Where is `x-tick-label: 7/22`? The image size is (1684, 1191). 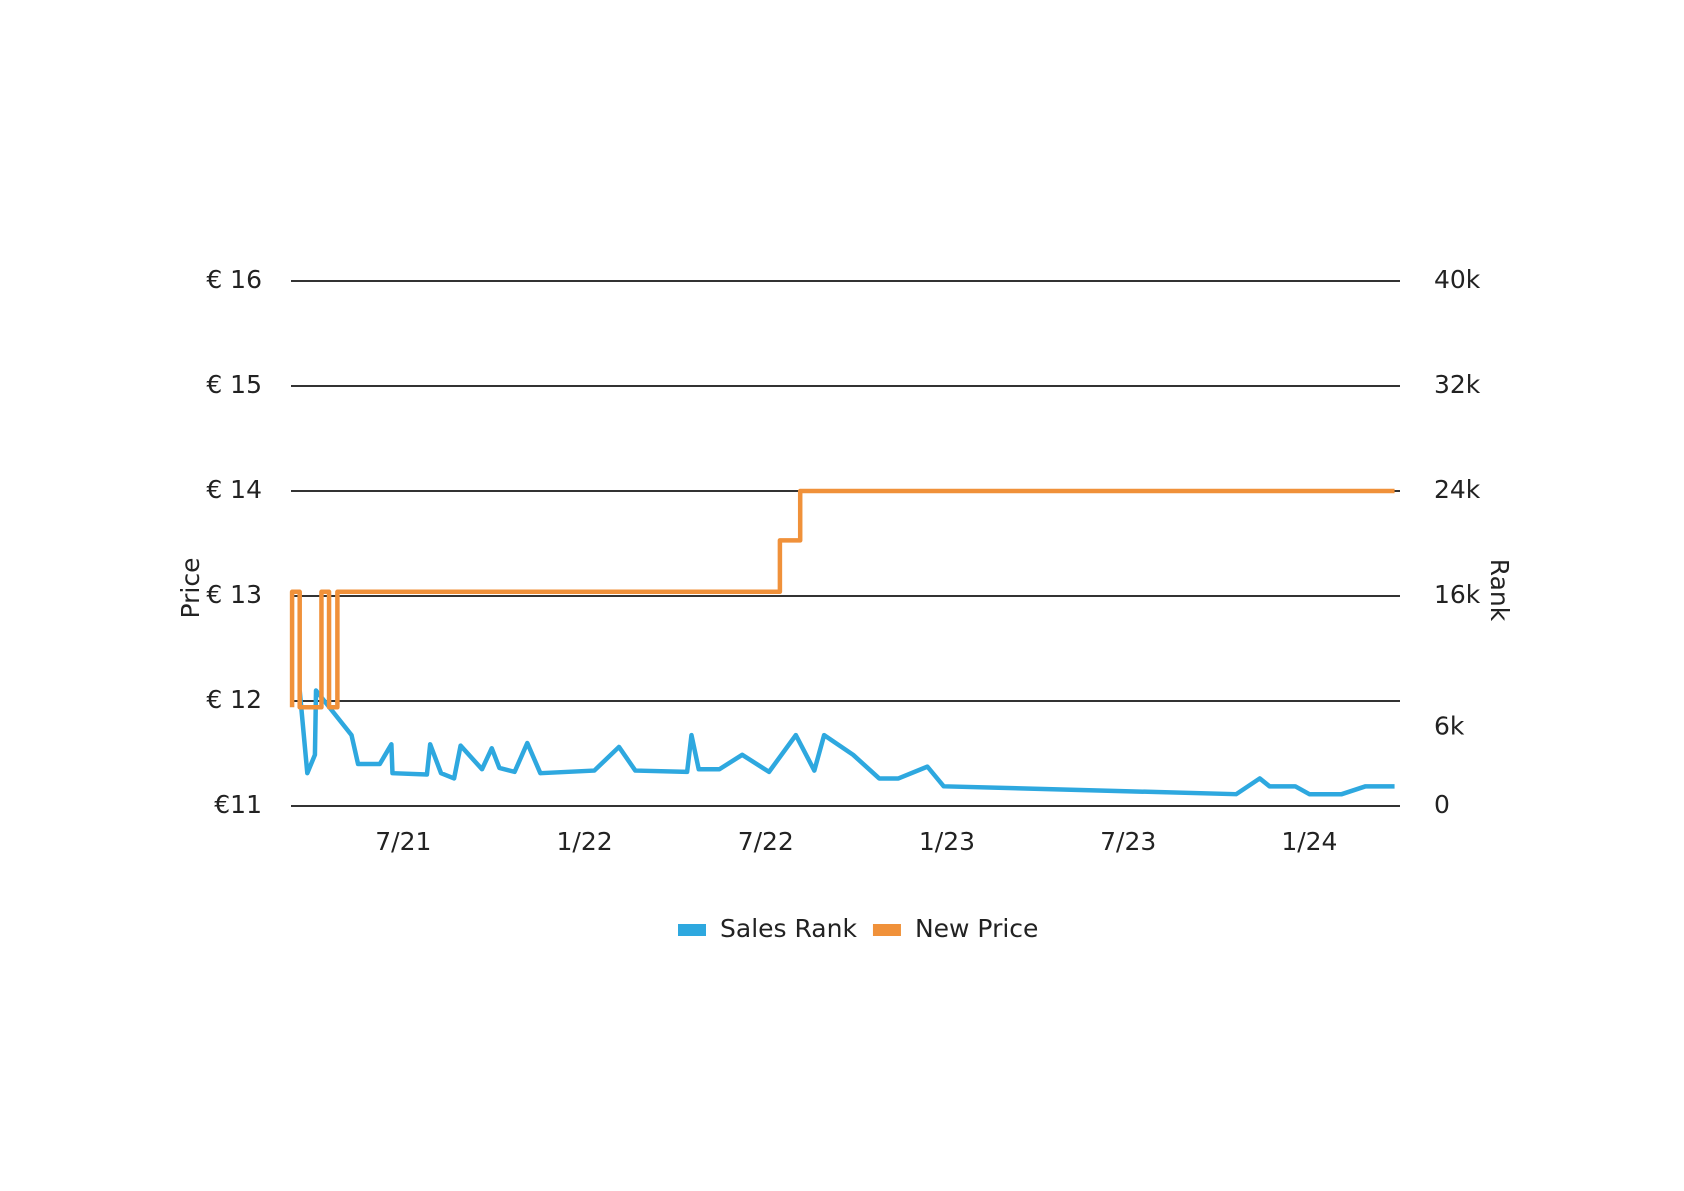
x-tick-label: 7/22 is located at coordinates (766, 841).